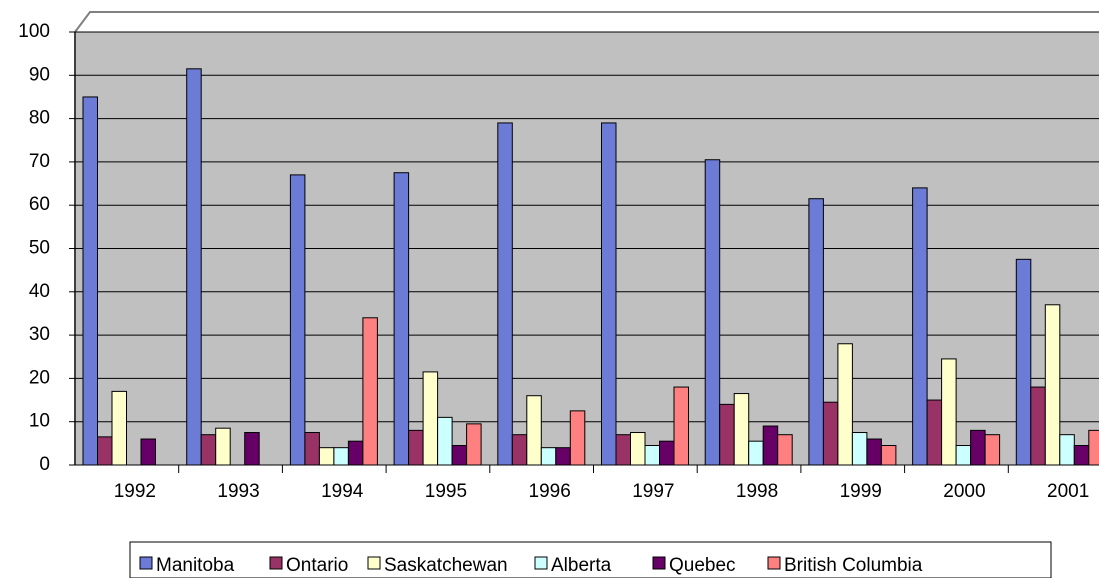 This screenshot has width=1099, height=578. I want to click on x-tick-label: 1998, so click(757, 491).